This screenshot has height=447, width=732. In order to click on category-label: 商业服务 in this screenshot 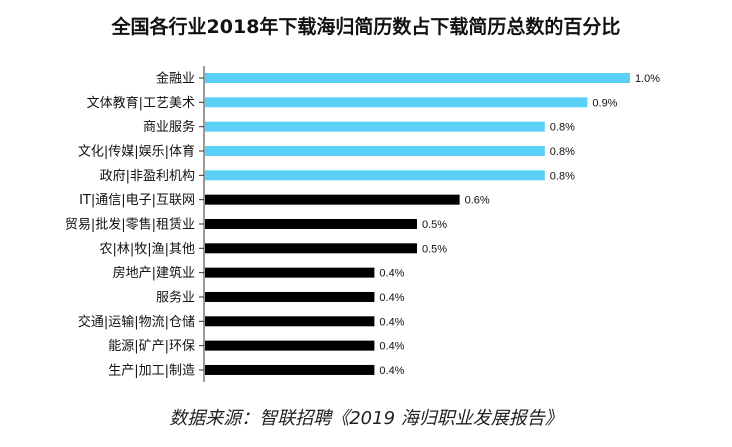, I will do `click(169, 127)`.